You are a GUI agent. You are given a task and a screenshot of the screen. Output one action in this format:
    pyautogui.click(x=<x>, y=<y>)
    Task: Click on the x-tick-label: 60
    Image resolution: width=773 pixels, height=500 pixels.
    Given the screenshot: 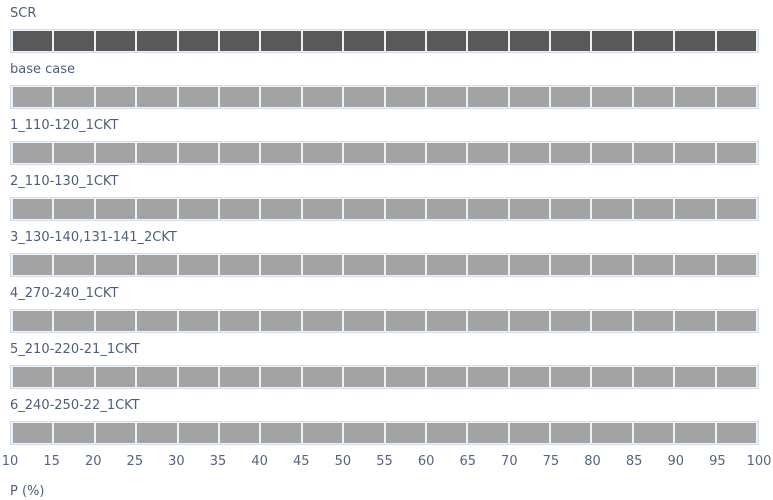 What is the action you would take?
    pyautogui.click(x=426, y=461)
    